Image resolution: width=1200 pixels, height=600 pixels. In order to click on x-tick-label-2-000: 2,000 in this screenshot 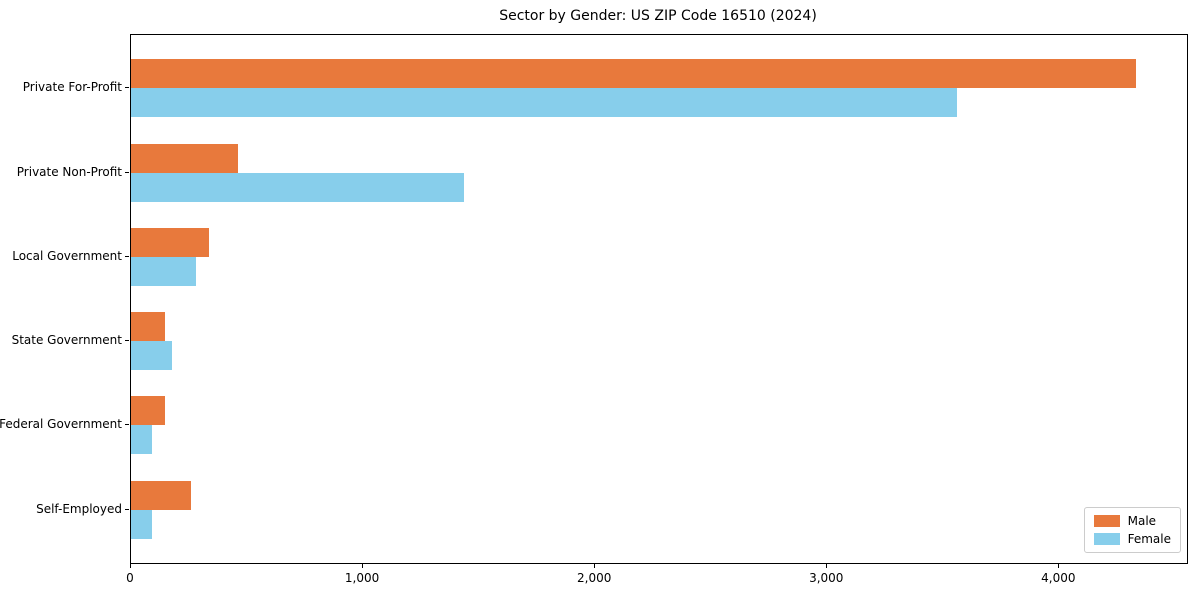, I will do `click(594, 578)`.